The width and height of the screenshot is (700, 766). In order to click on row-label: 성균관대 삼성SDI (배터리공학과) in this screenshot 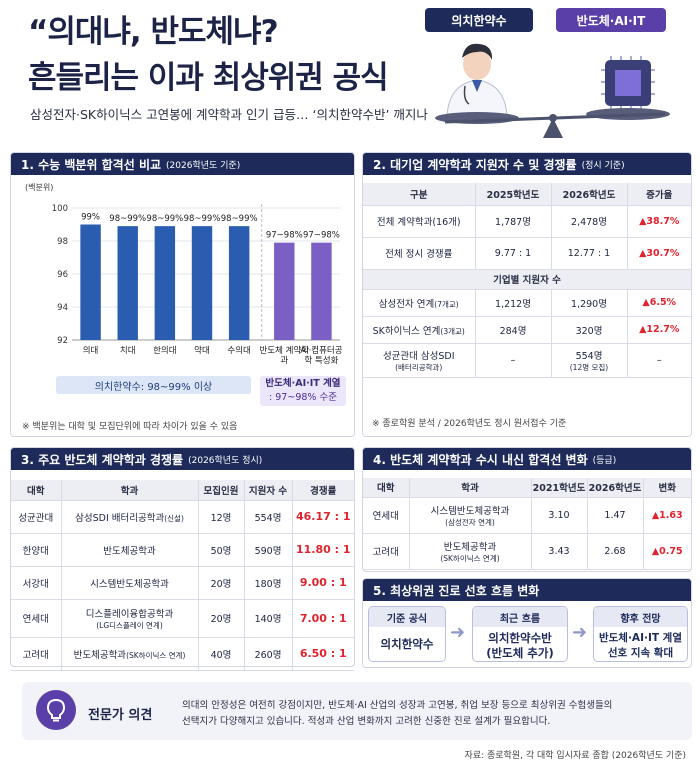, I will do `click(419, 360)`.